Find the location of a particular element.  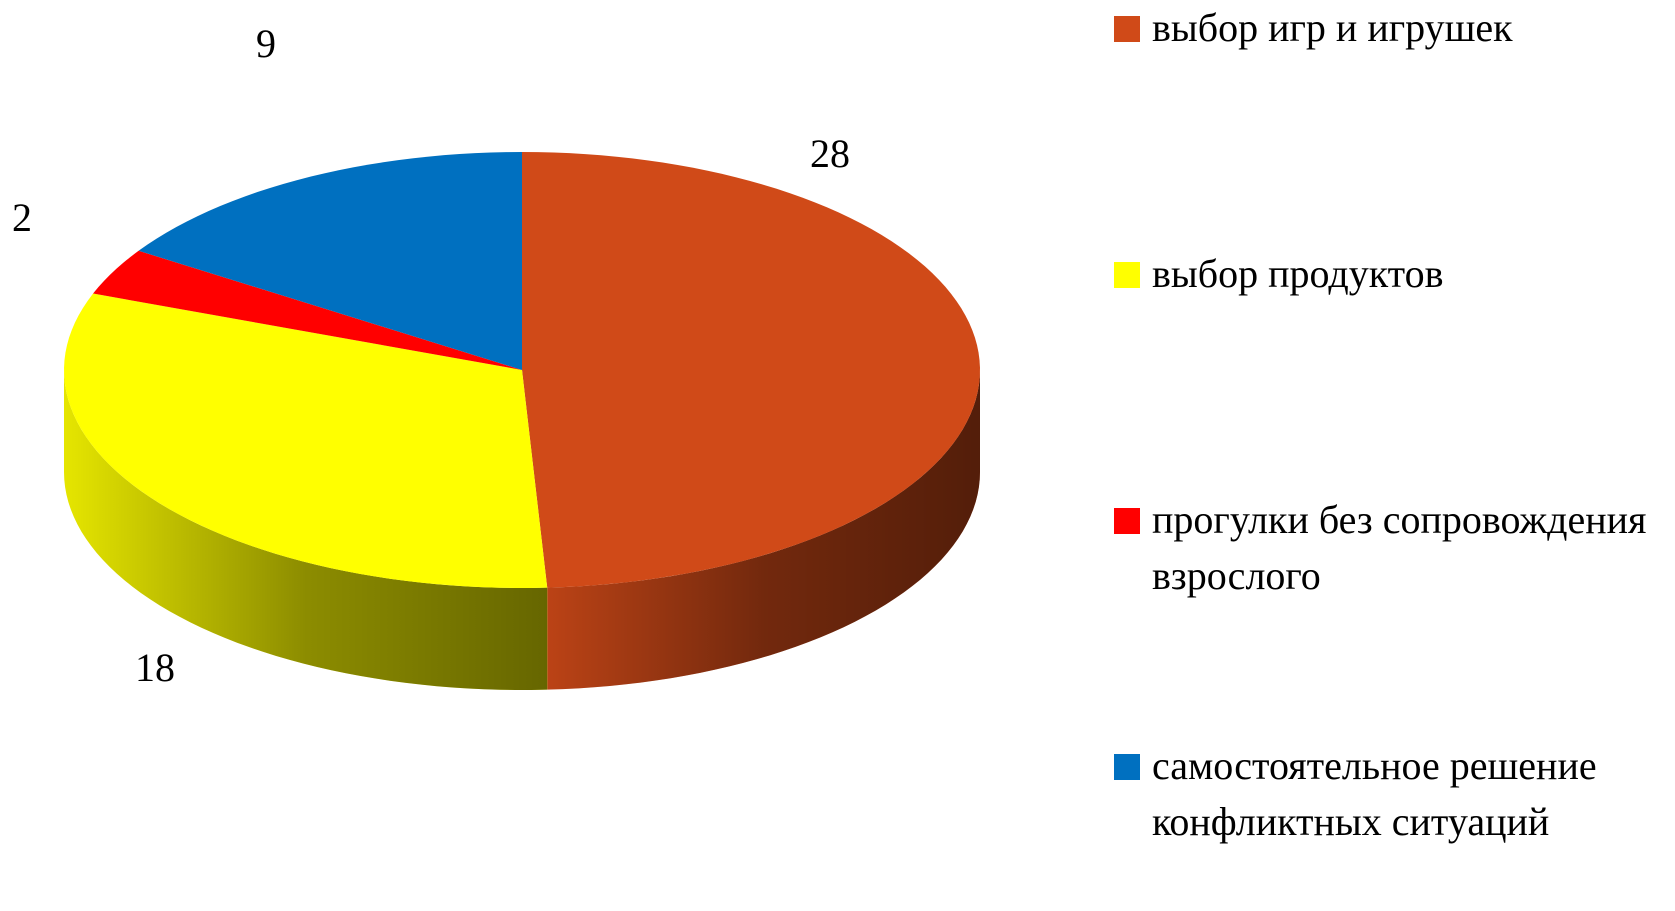

data-label: 18 is located at coordinates (155, 667).